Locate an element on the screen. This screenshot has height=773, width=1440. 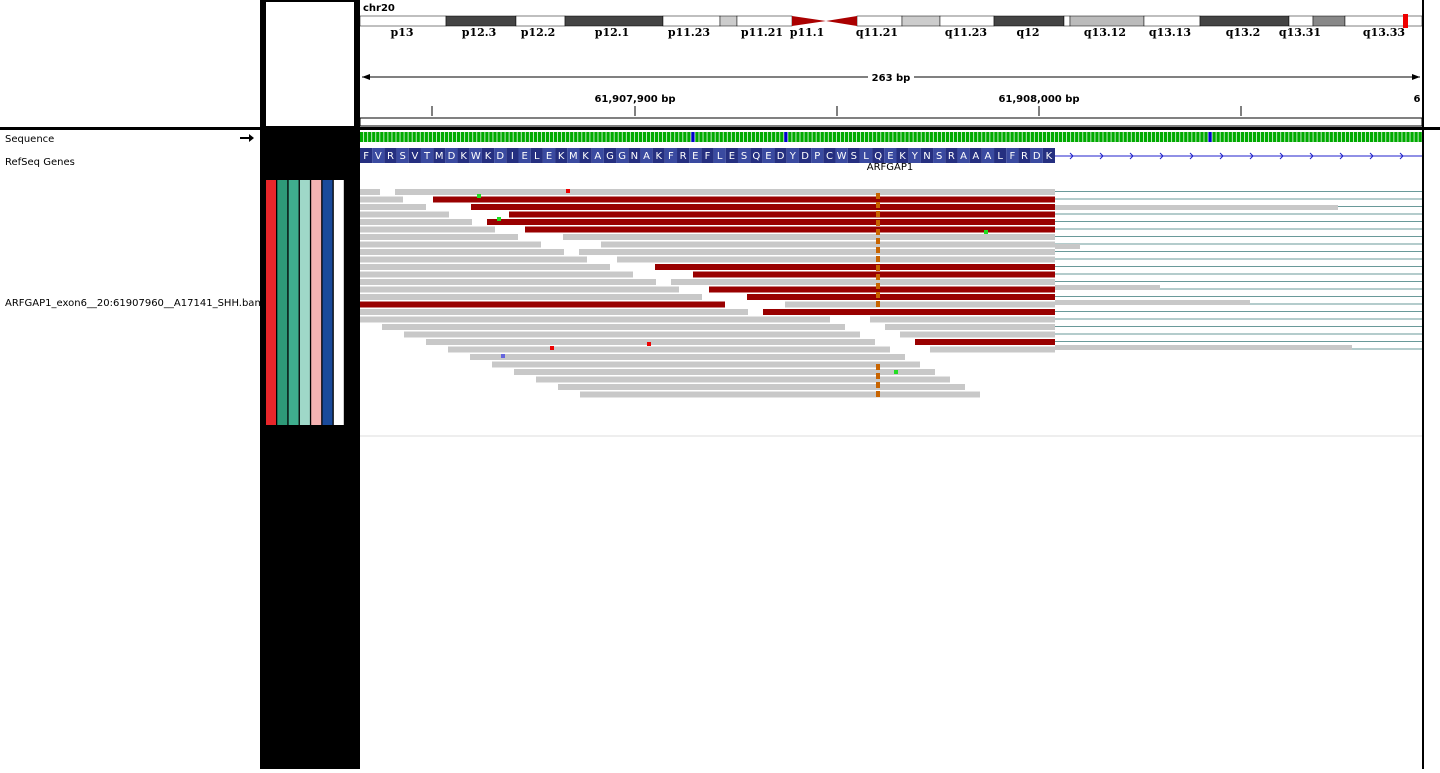
amino-acid: G is located at coordinates (622, 156).